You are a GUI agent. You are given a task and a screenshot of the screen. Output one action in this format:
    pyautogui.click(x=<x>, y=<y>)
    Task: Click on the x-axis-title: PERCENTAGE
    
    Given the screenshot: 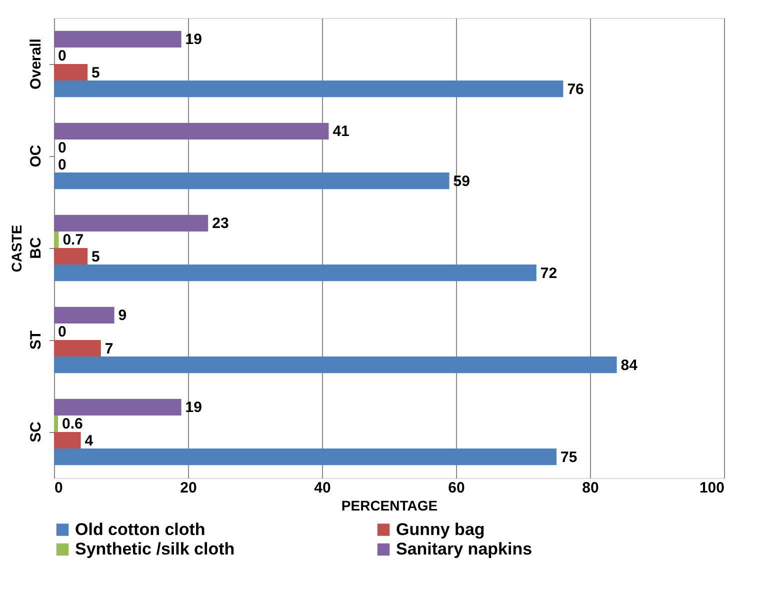 What is the action you would take?
    pyautogui.click(x=389, y=506)
    